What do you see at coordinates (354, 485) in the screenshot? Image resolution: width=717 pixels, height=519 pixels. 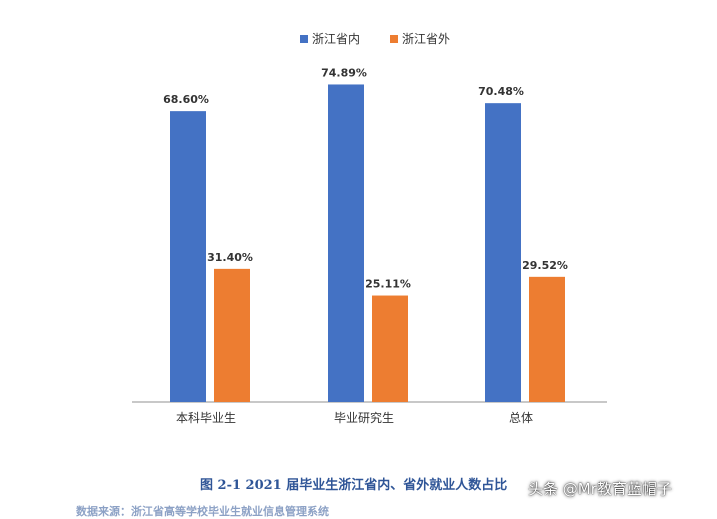 I see `chart-caption: 图 2-1 2021 届毕业生浙江省内、省外就业人数占比` at bounding box center [354, 485].